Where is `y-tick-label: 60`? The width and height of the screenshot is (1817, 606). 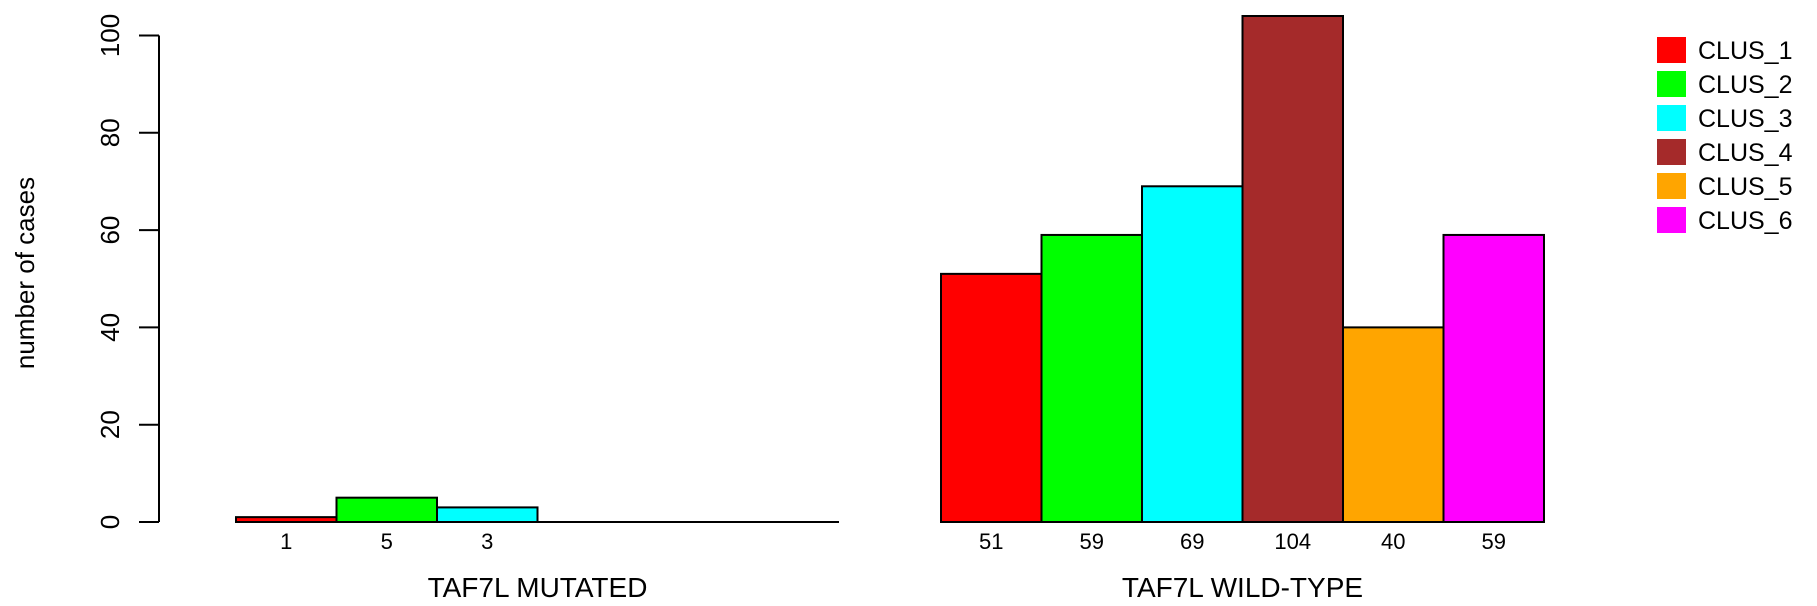
y-tick-label: 60 is located at coordinates (110, 230).